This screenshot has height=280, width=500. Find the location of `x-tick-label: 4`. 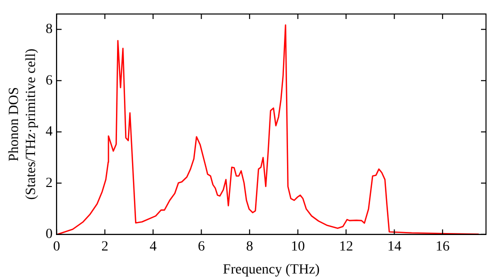

x-tick-label: 4 is located at coordinates (153, 246).